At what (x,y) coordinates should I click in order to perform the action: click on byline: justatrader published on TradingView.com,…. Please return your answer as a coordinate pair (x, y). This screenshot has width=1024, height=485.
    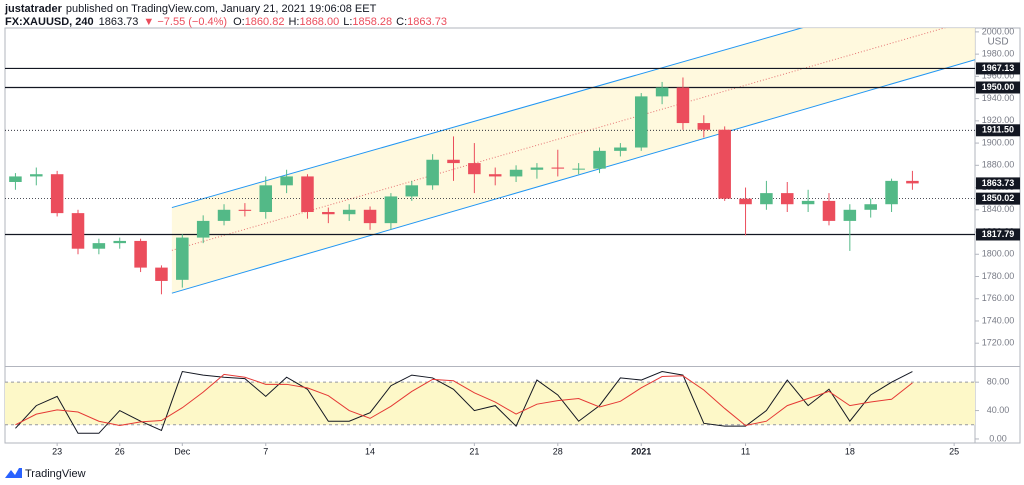
    Looking at the image, I should click on (190, 9).